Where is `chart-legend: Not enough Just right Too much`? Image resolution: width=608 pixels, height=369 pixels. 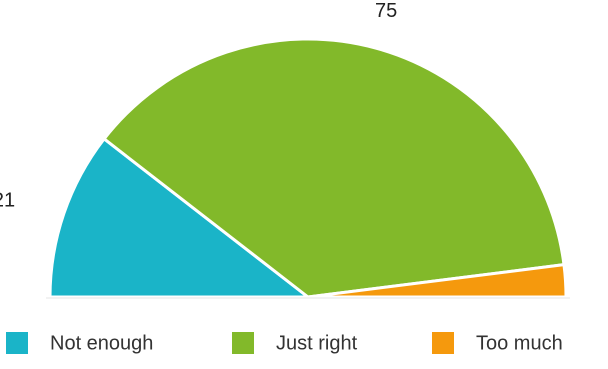
chart-legend: Not enough Just right Too much is located at coordinates (284, 343).